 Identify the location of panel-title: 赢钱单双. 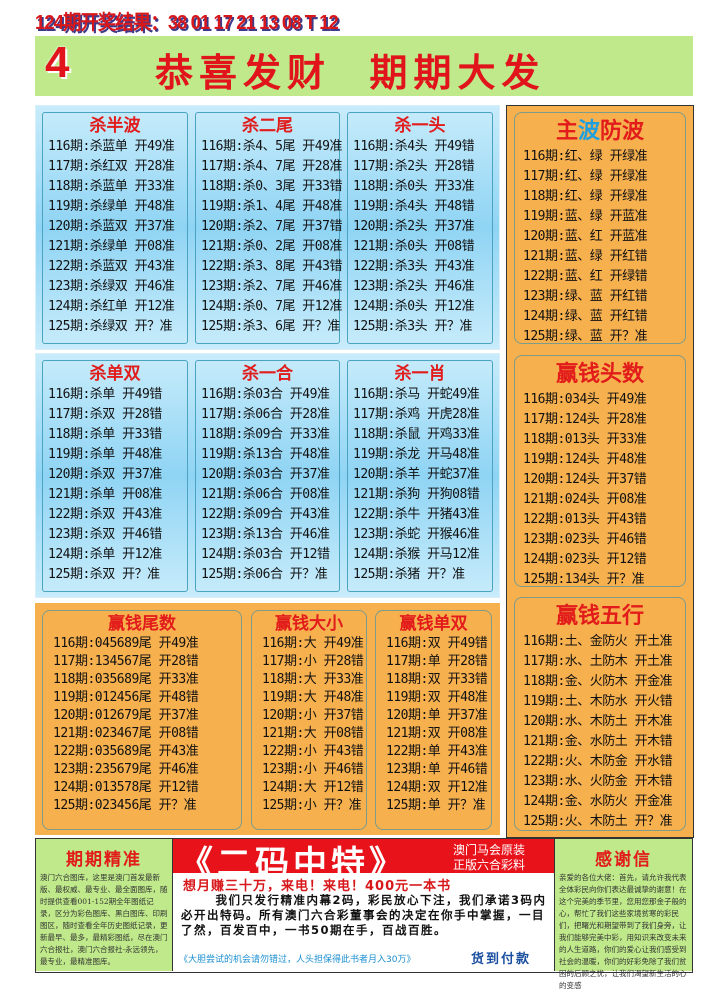
(433, 624).